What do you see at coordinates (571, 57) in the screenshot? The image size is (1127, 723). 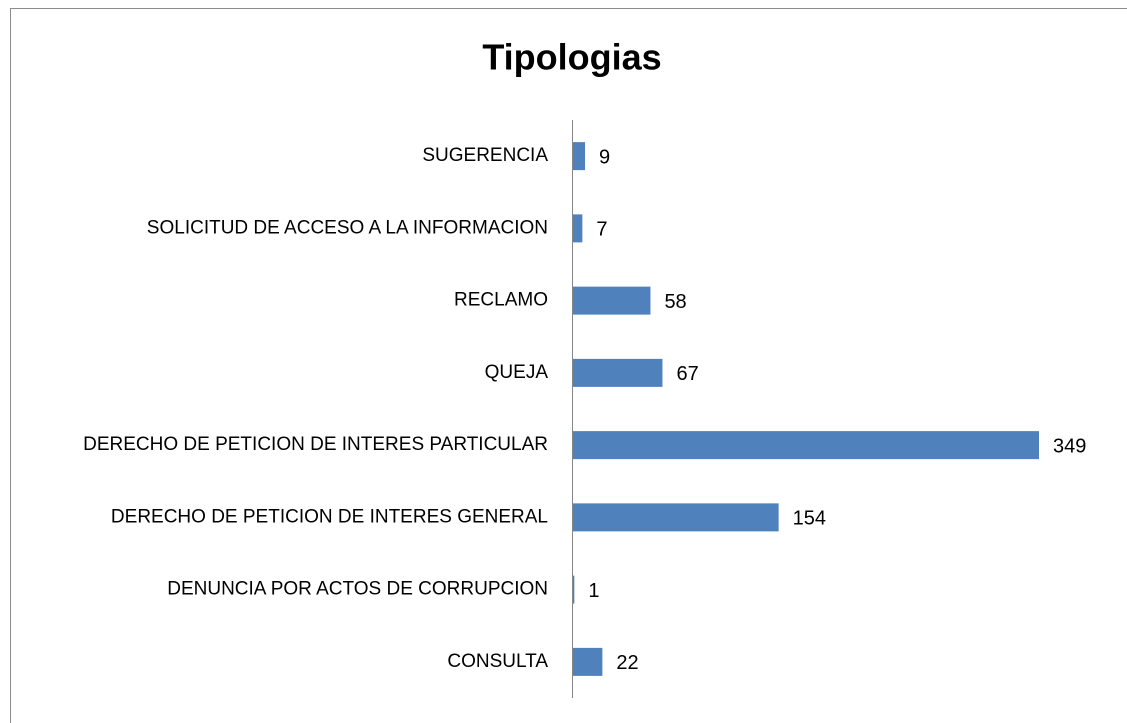 I see `chart-title: Tipologias` at bounding box center [571, 57].